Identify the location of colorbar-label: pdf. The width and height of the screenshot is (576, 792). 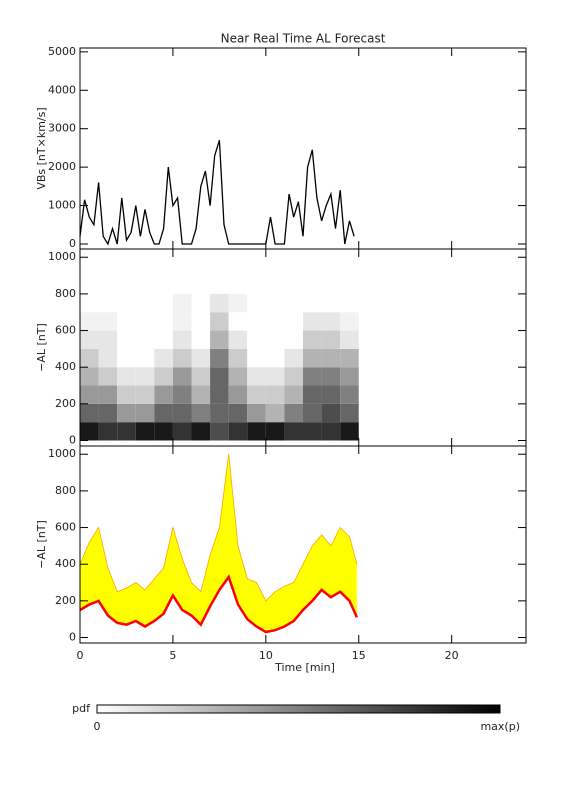
(81, 708).